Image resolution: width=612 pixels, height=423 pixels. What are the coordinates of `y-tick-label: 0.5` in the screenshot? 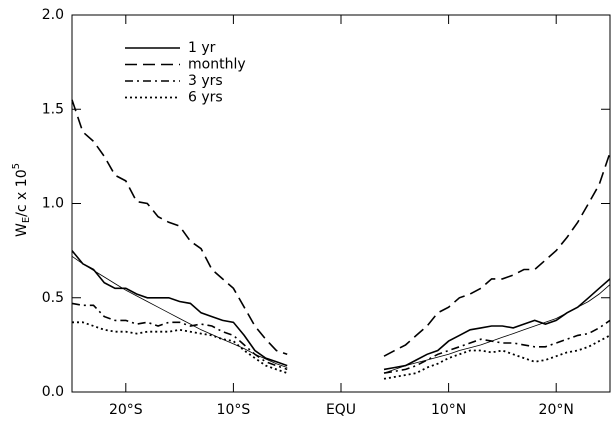 It's located at (53, 298).